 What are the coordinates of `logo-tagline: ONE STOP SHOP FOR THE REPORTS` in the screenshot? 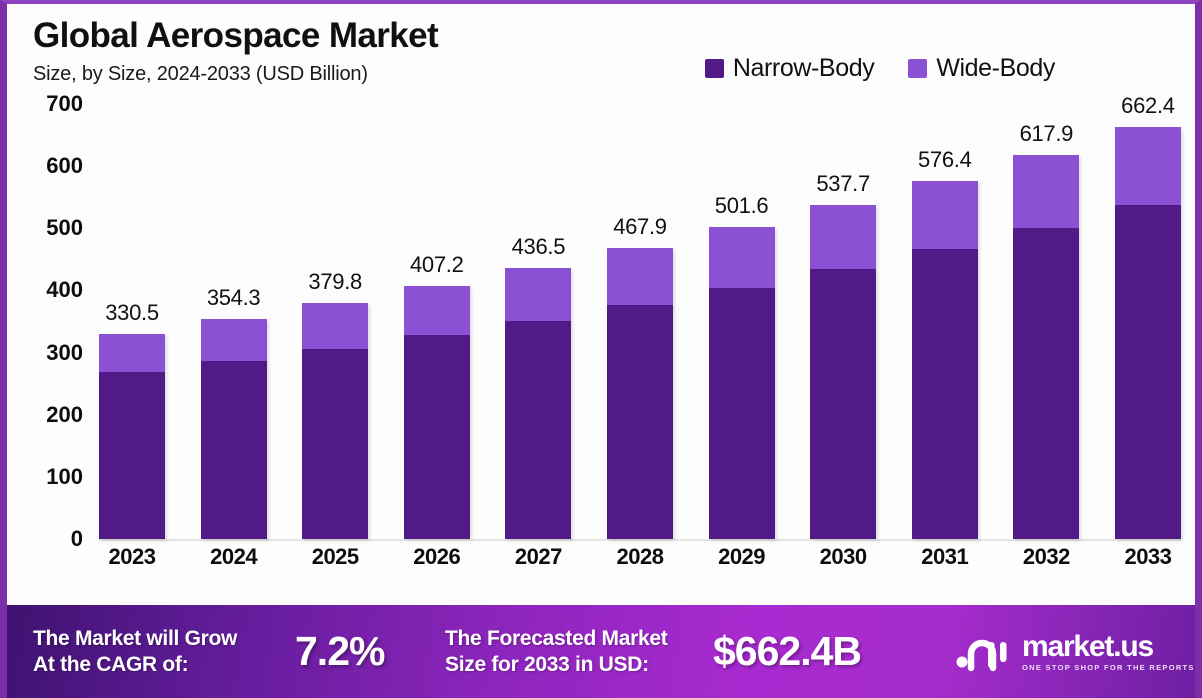 It's located at (1108, 667).